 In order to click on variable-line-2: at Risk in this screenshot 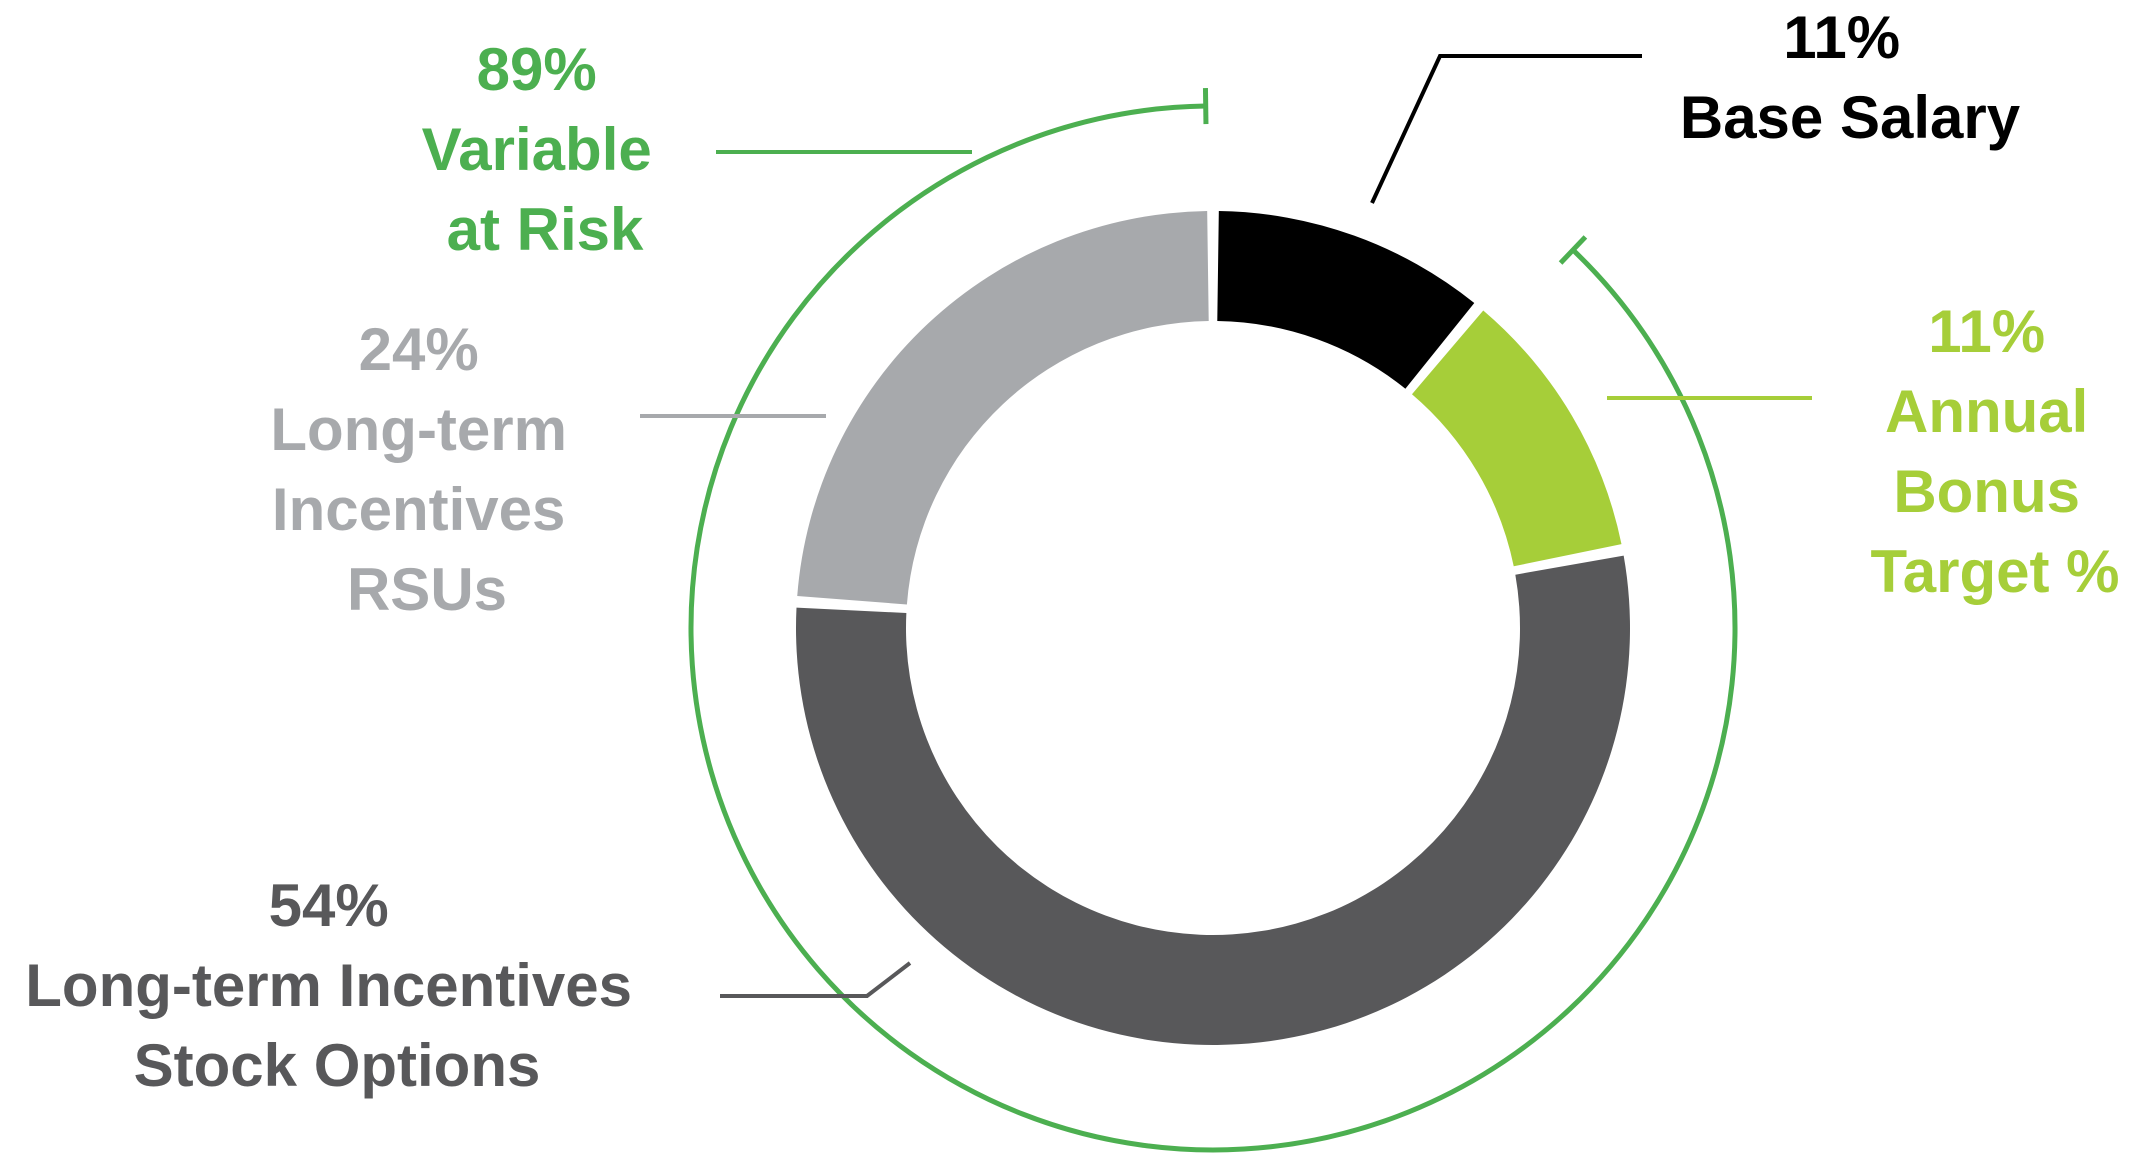, I will do `click(545, 229)`.